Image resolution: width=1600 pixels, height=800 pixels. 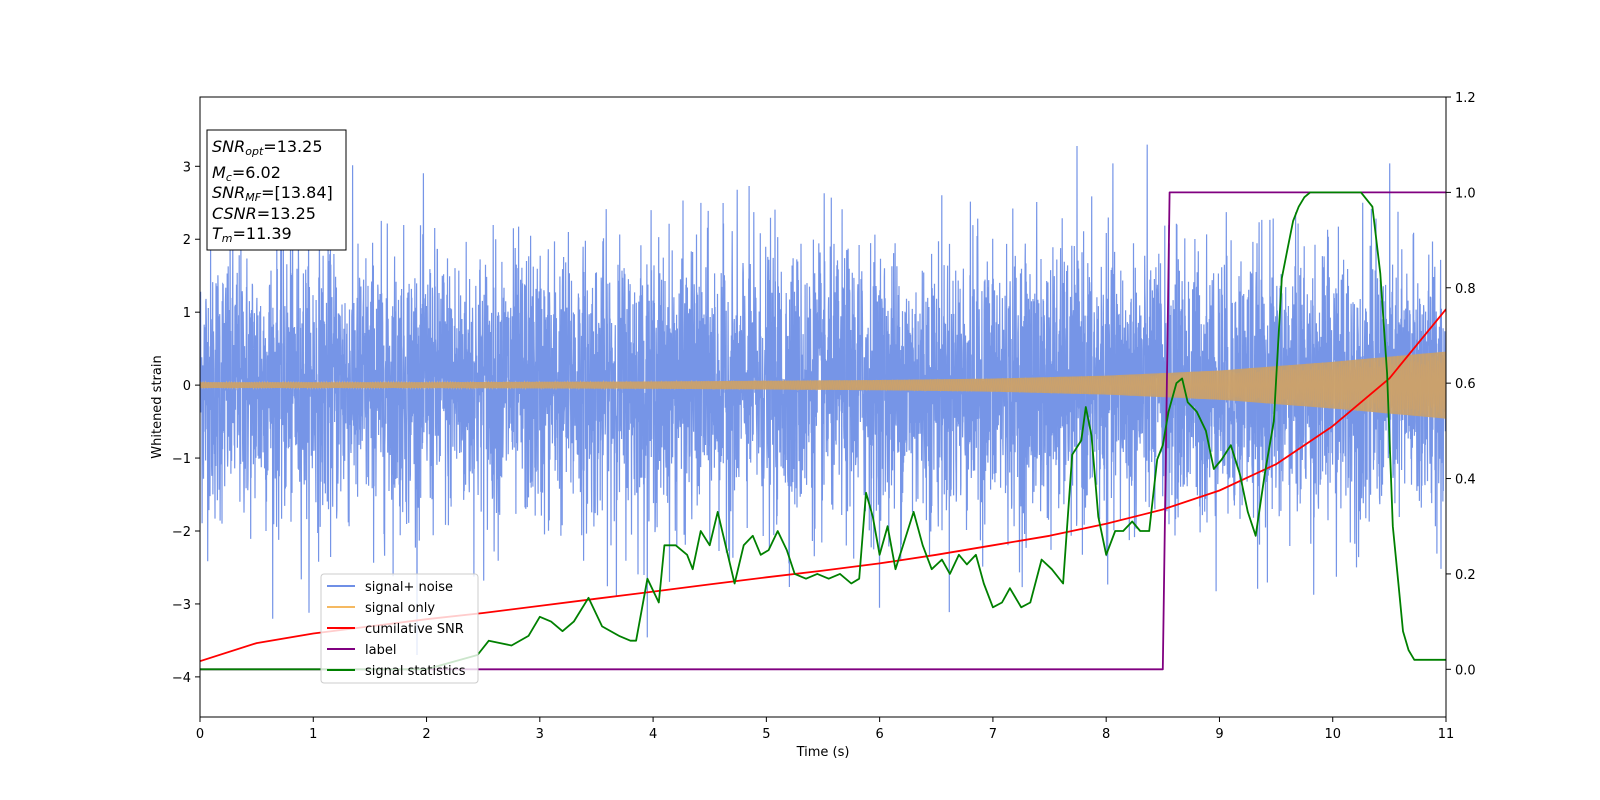 I want to click on y-tick-label: 3, so click(x=187, y=167).